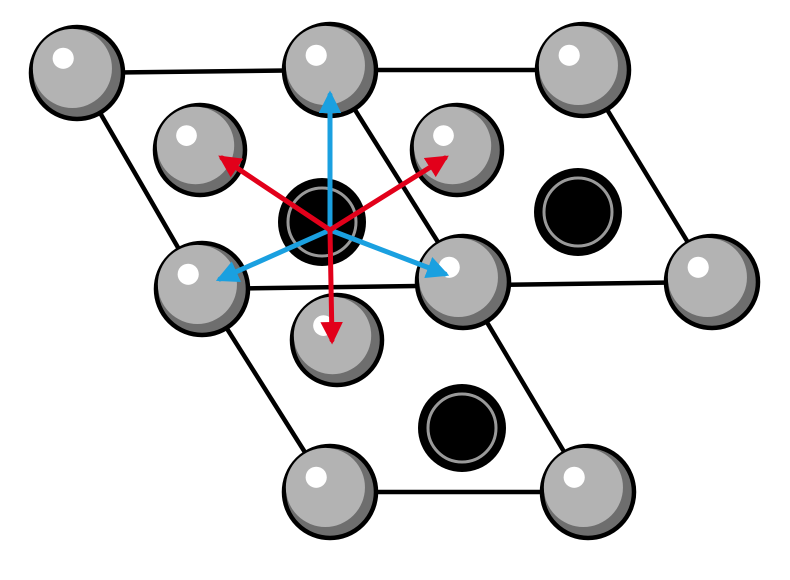 The width and height of the screenshot is (790, 580). I want to click on displacement-arrows, so click(332, 217).